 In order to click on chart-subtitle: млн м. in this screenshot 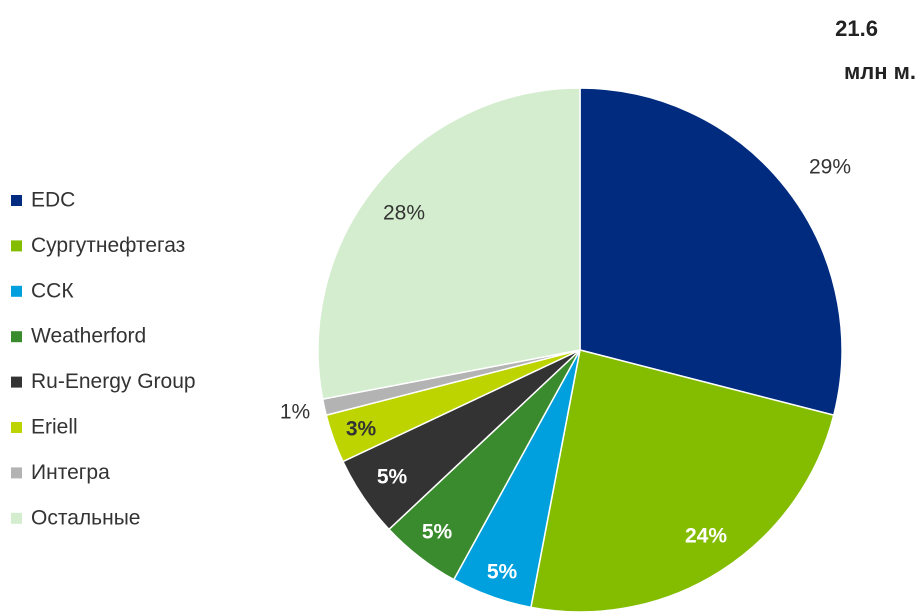, I will do `click(880, 71)`.